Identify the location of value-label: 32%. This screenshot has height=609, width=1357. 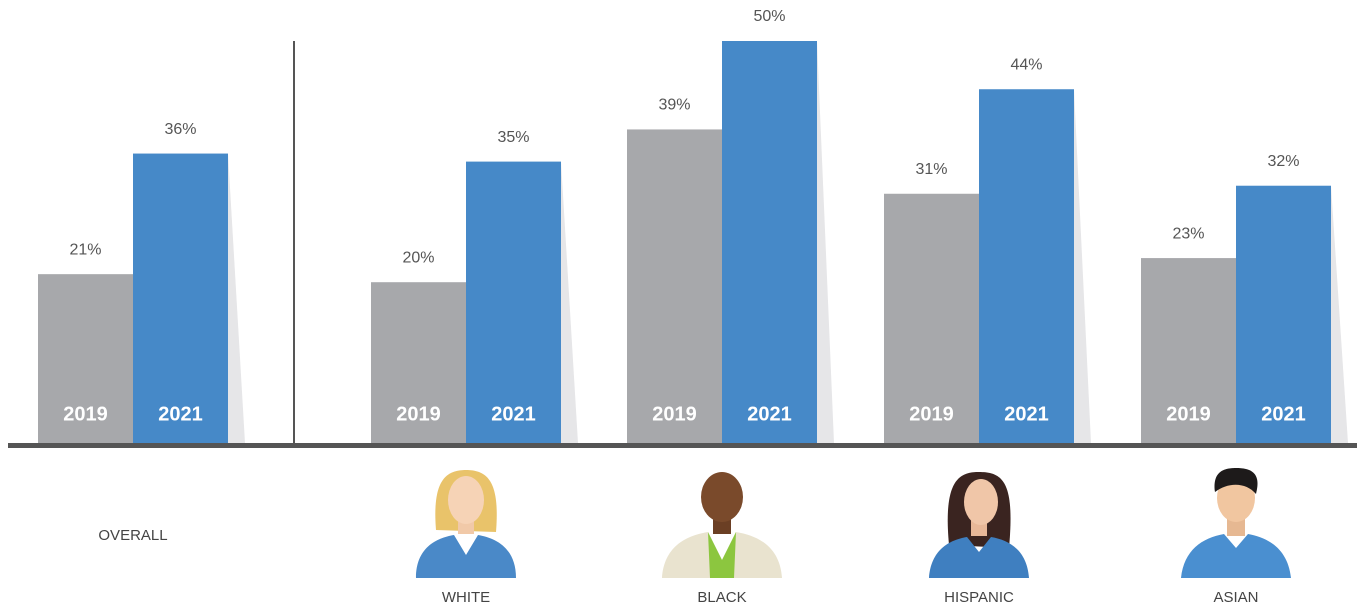
(1283, 161).